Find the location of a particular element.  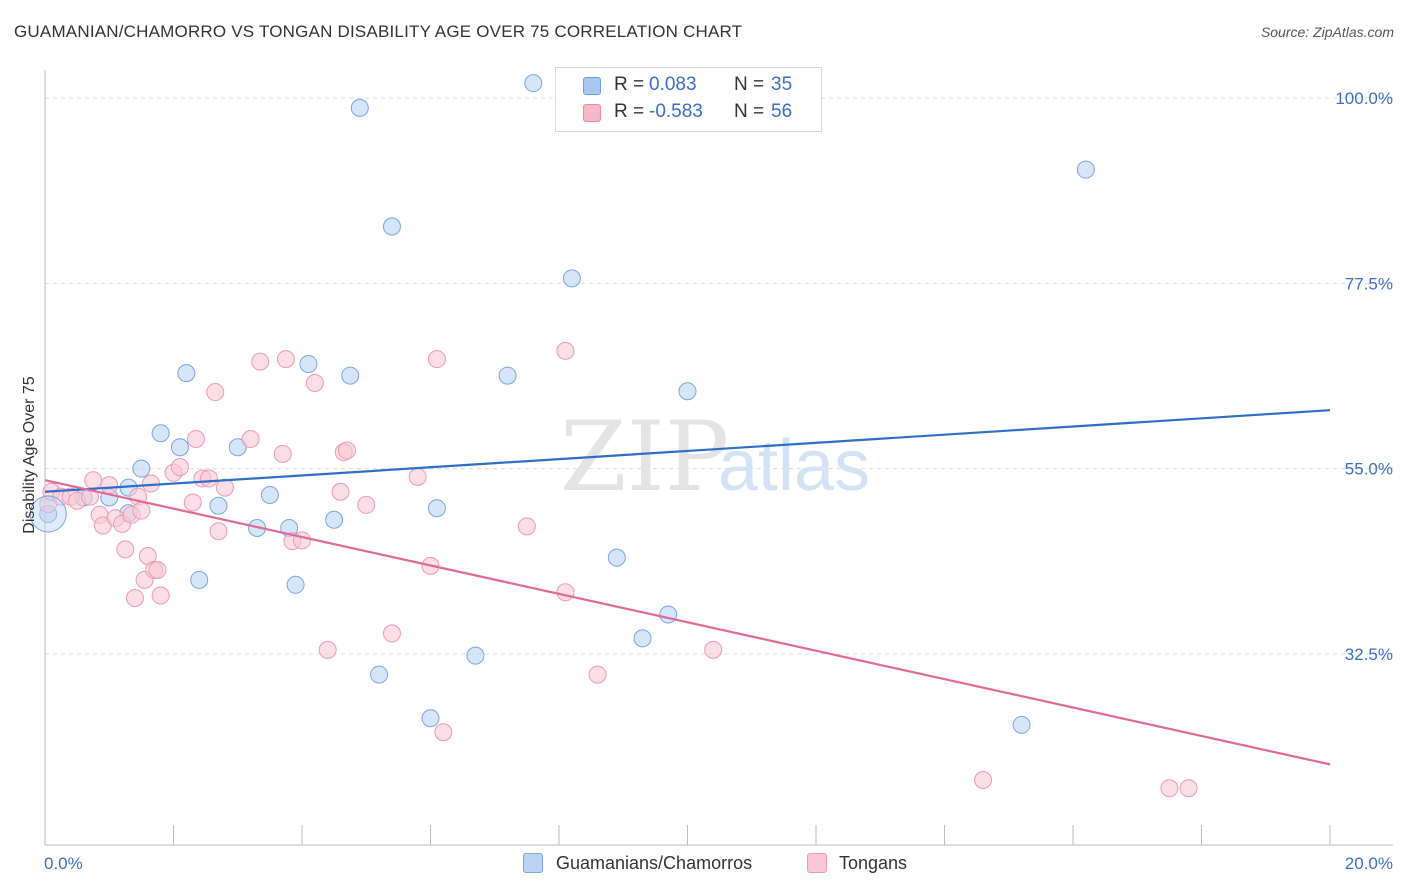

legend-swatch-guamanian is located at coordinates (592, 86).